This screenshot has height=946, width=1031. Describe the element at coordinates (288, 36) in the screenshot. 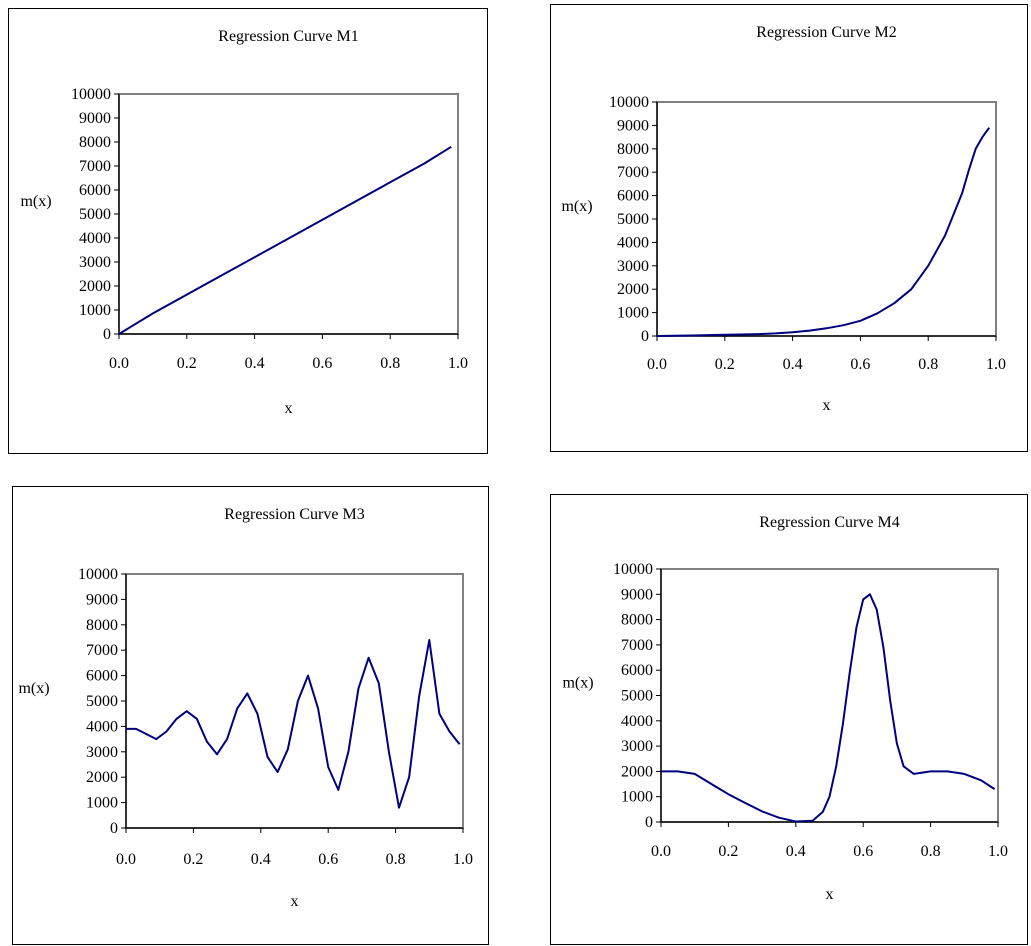

I see `chart-title: Regression Curve M1` at that location.